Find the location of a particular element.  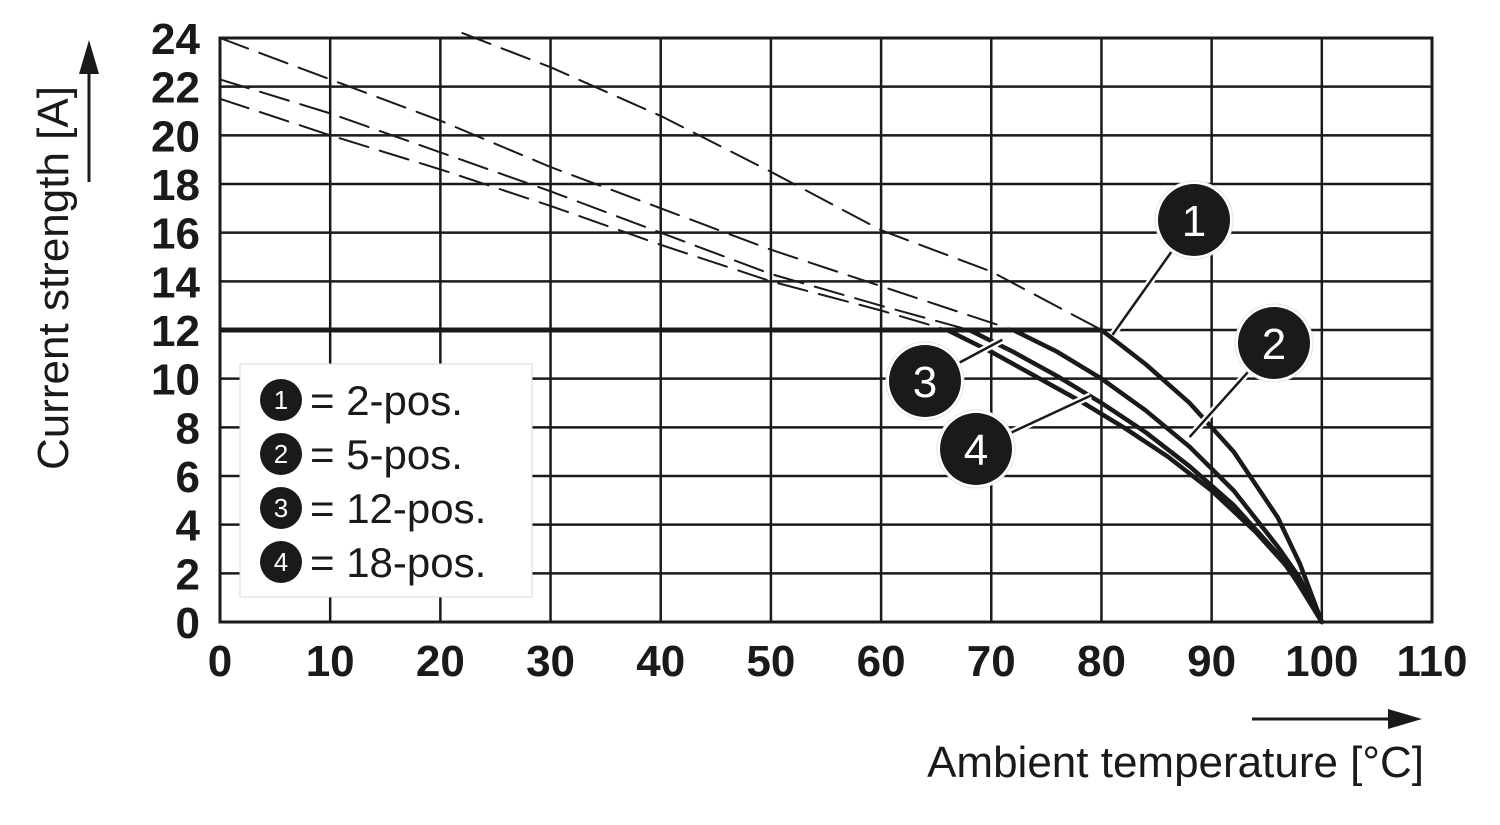

y-tick-label: 18 is located at coordinates (175, 185).